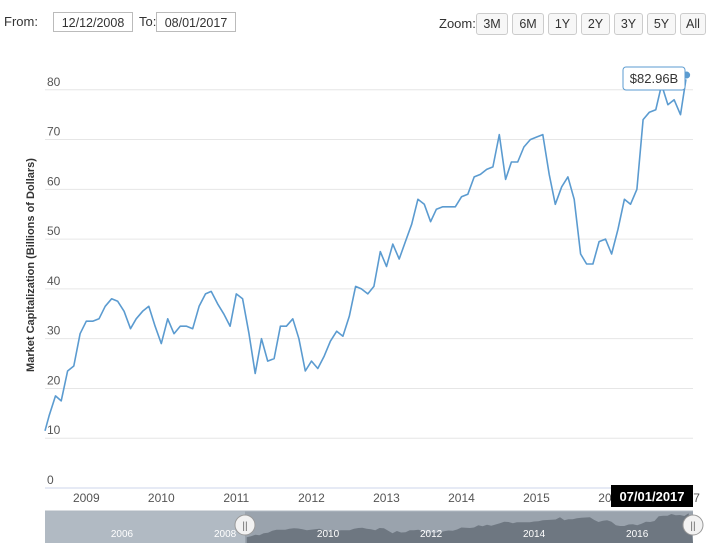  What do you see at coordinates (21, 21) in the screenshot?
I see `from-label: From:` at bounding box center [21, 21].